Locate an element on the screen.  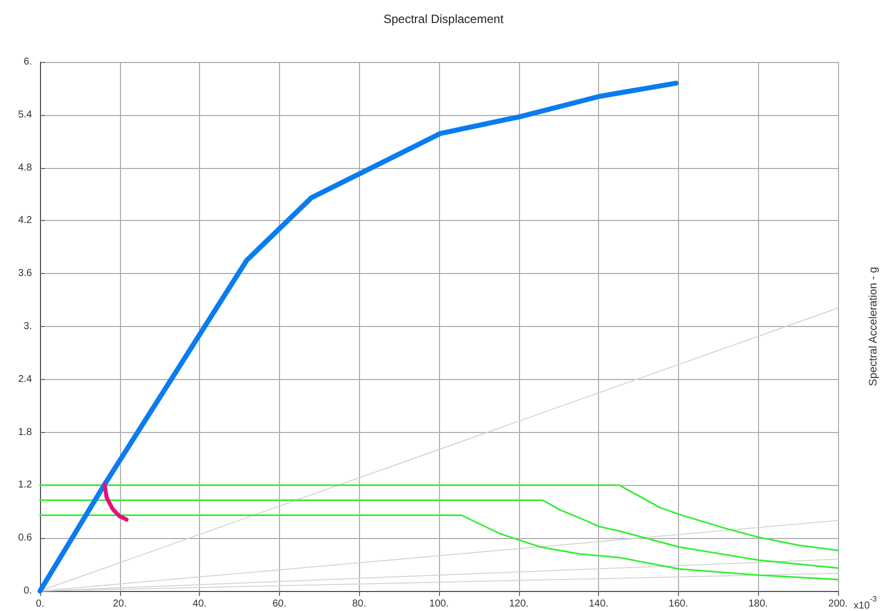
y-tick-label: 1.8 is located at coordinates (25, 432).